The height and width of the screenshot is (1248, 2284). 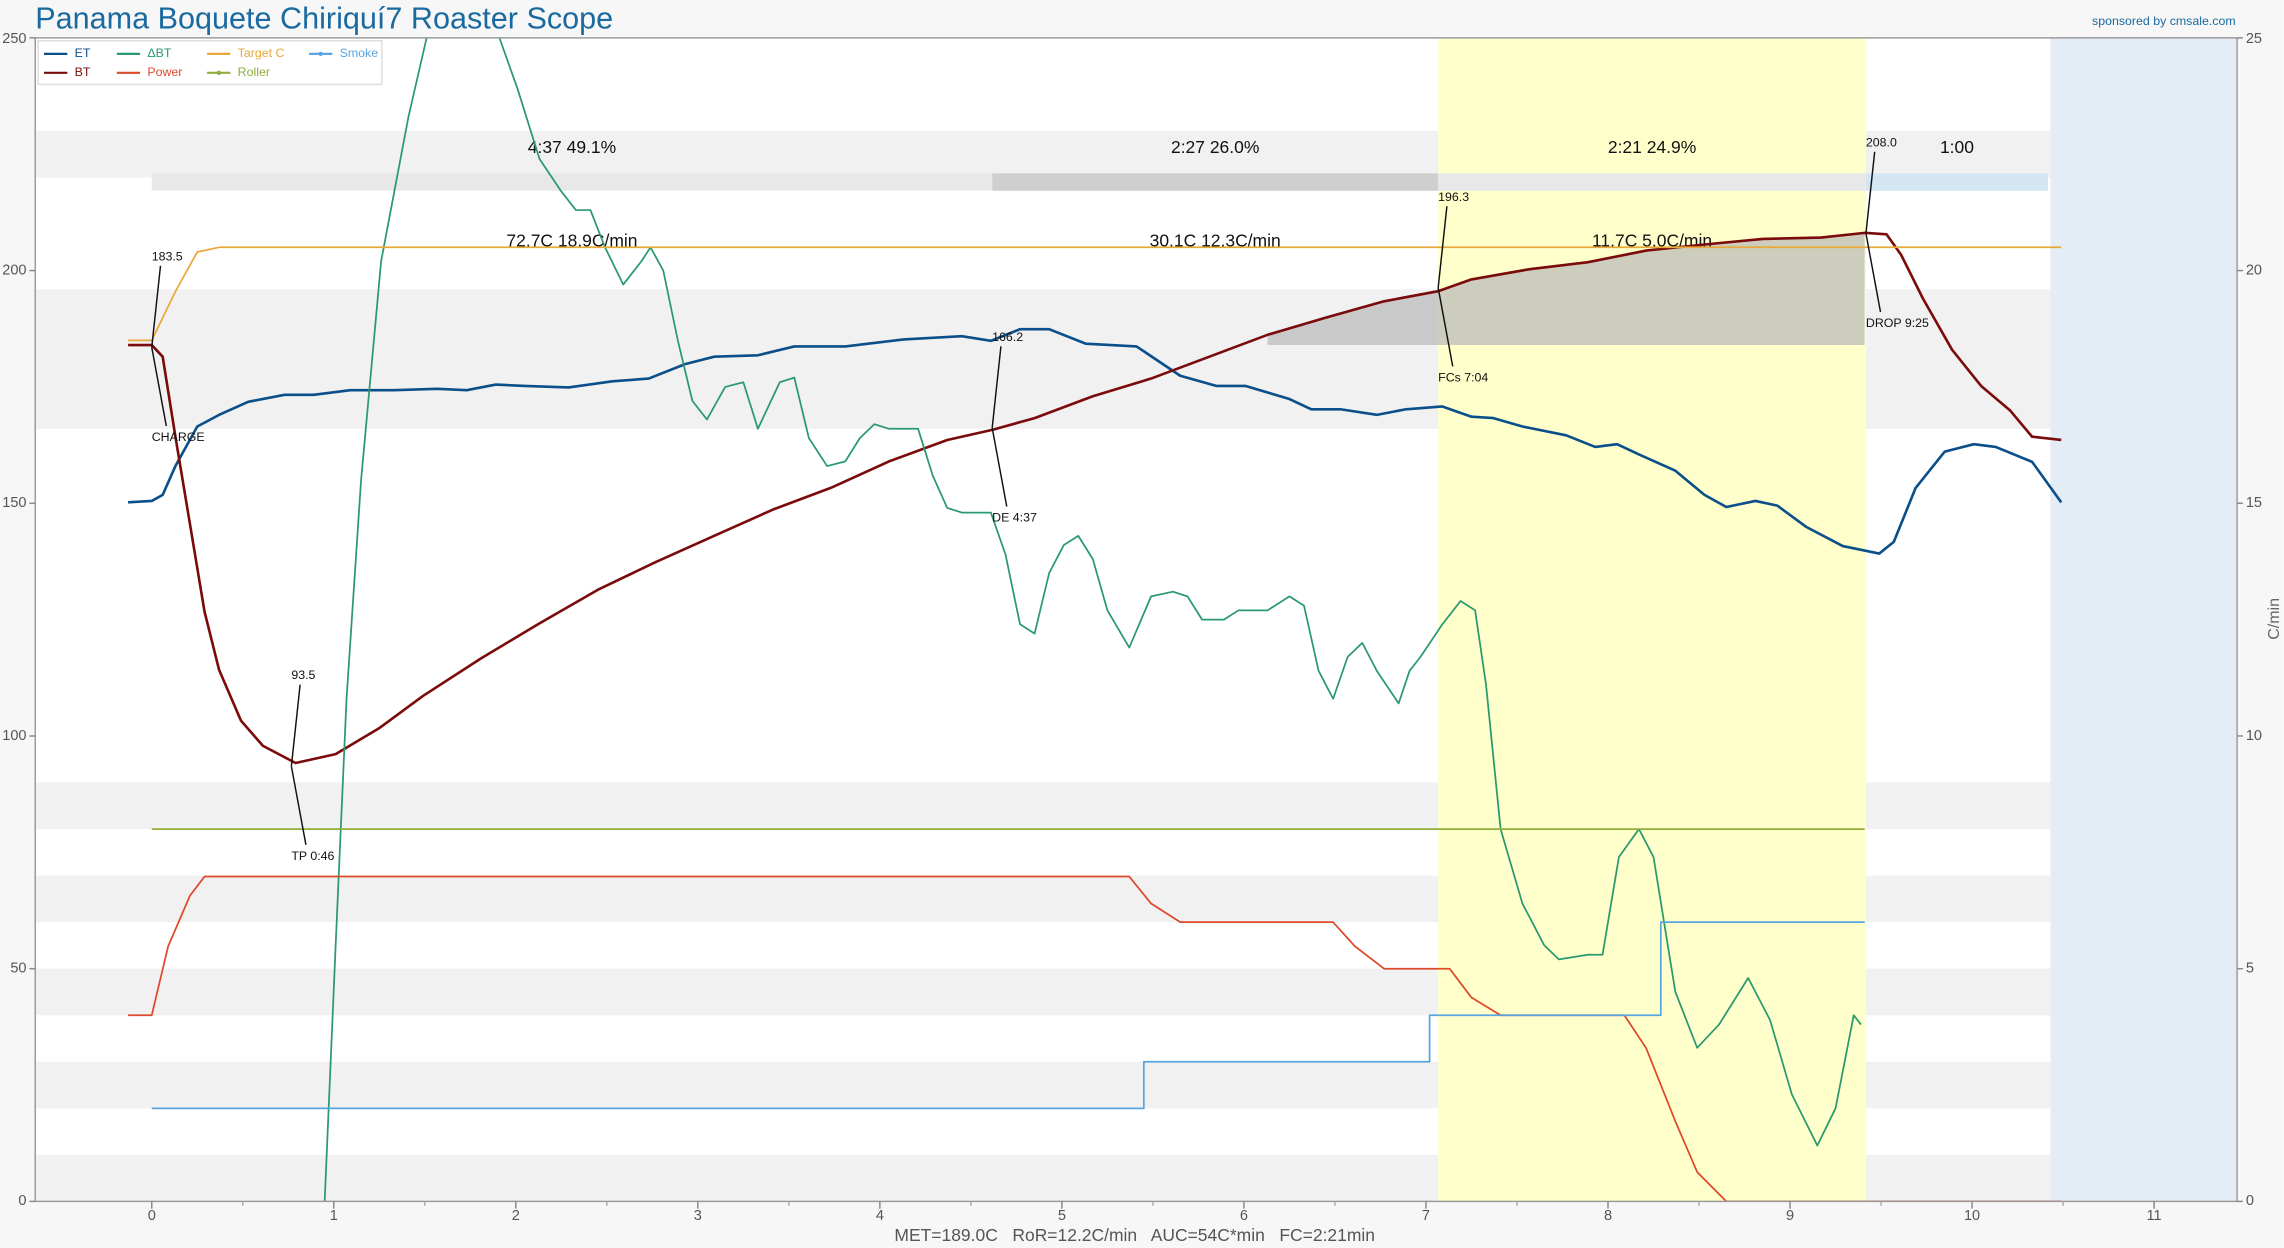 I want to click on x-tick-label: 9, so click(x=1790, y=1216).